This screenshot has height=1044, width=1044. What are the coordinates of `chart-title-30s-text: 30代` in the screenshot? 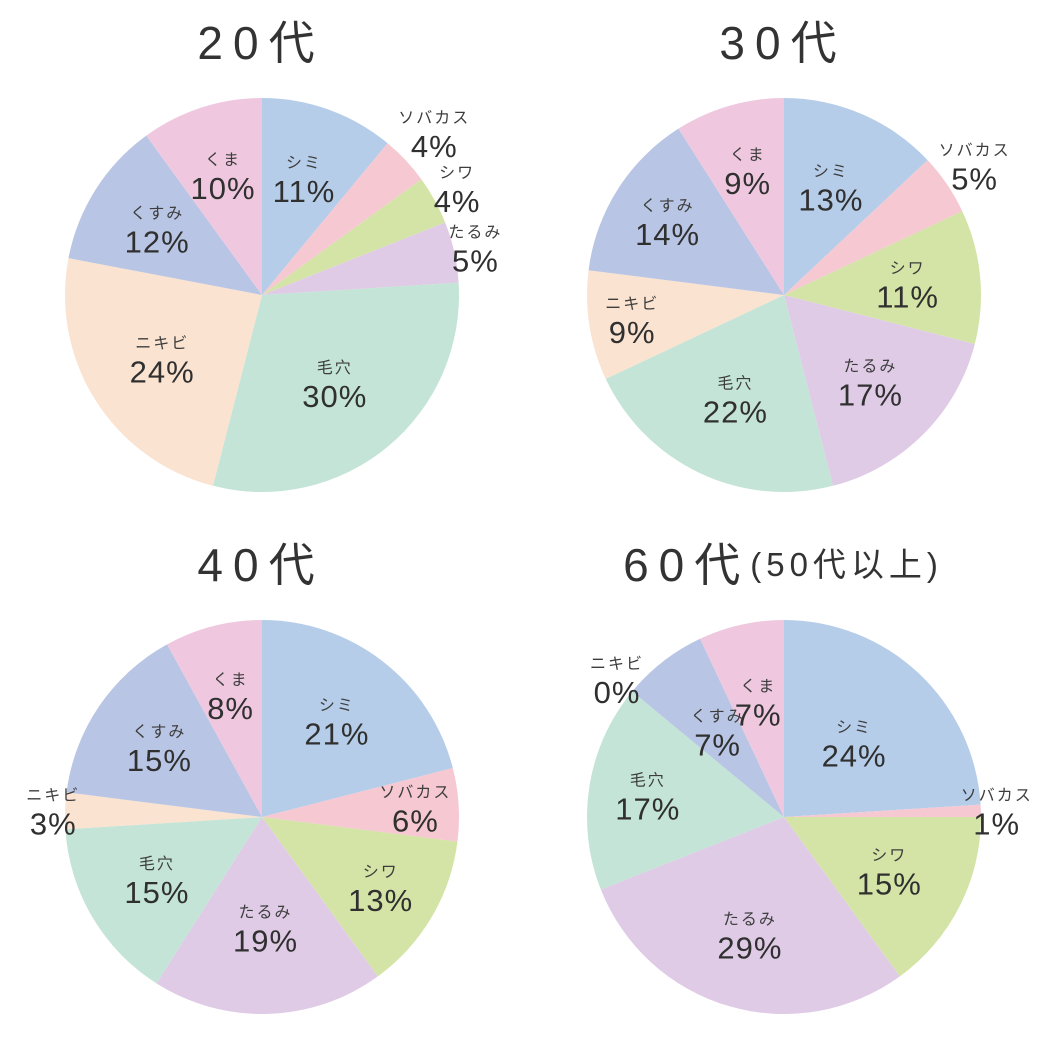 It's located at (783, 43).